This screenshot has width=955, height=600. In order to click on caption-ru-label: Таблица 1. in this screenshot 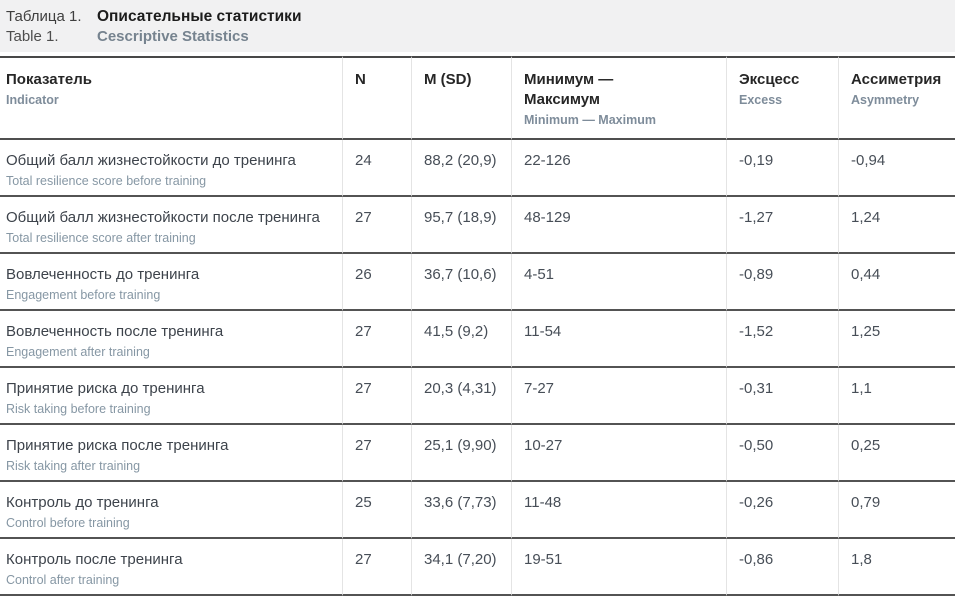, I will do `click(44, 16)`.